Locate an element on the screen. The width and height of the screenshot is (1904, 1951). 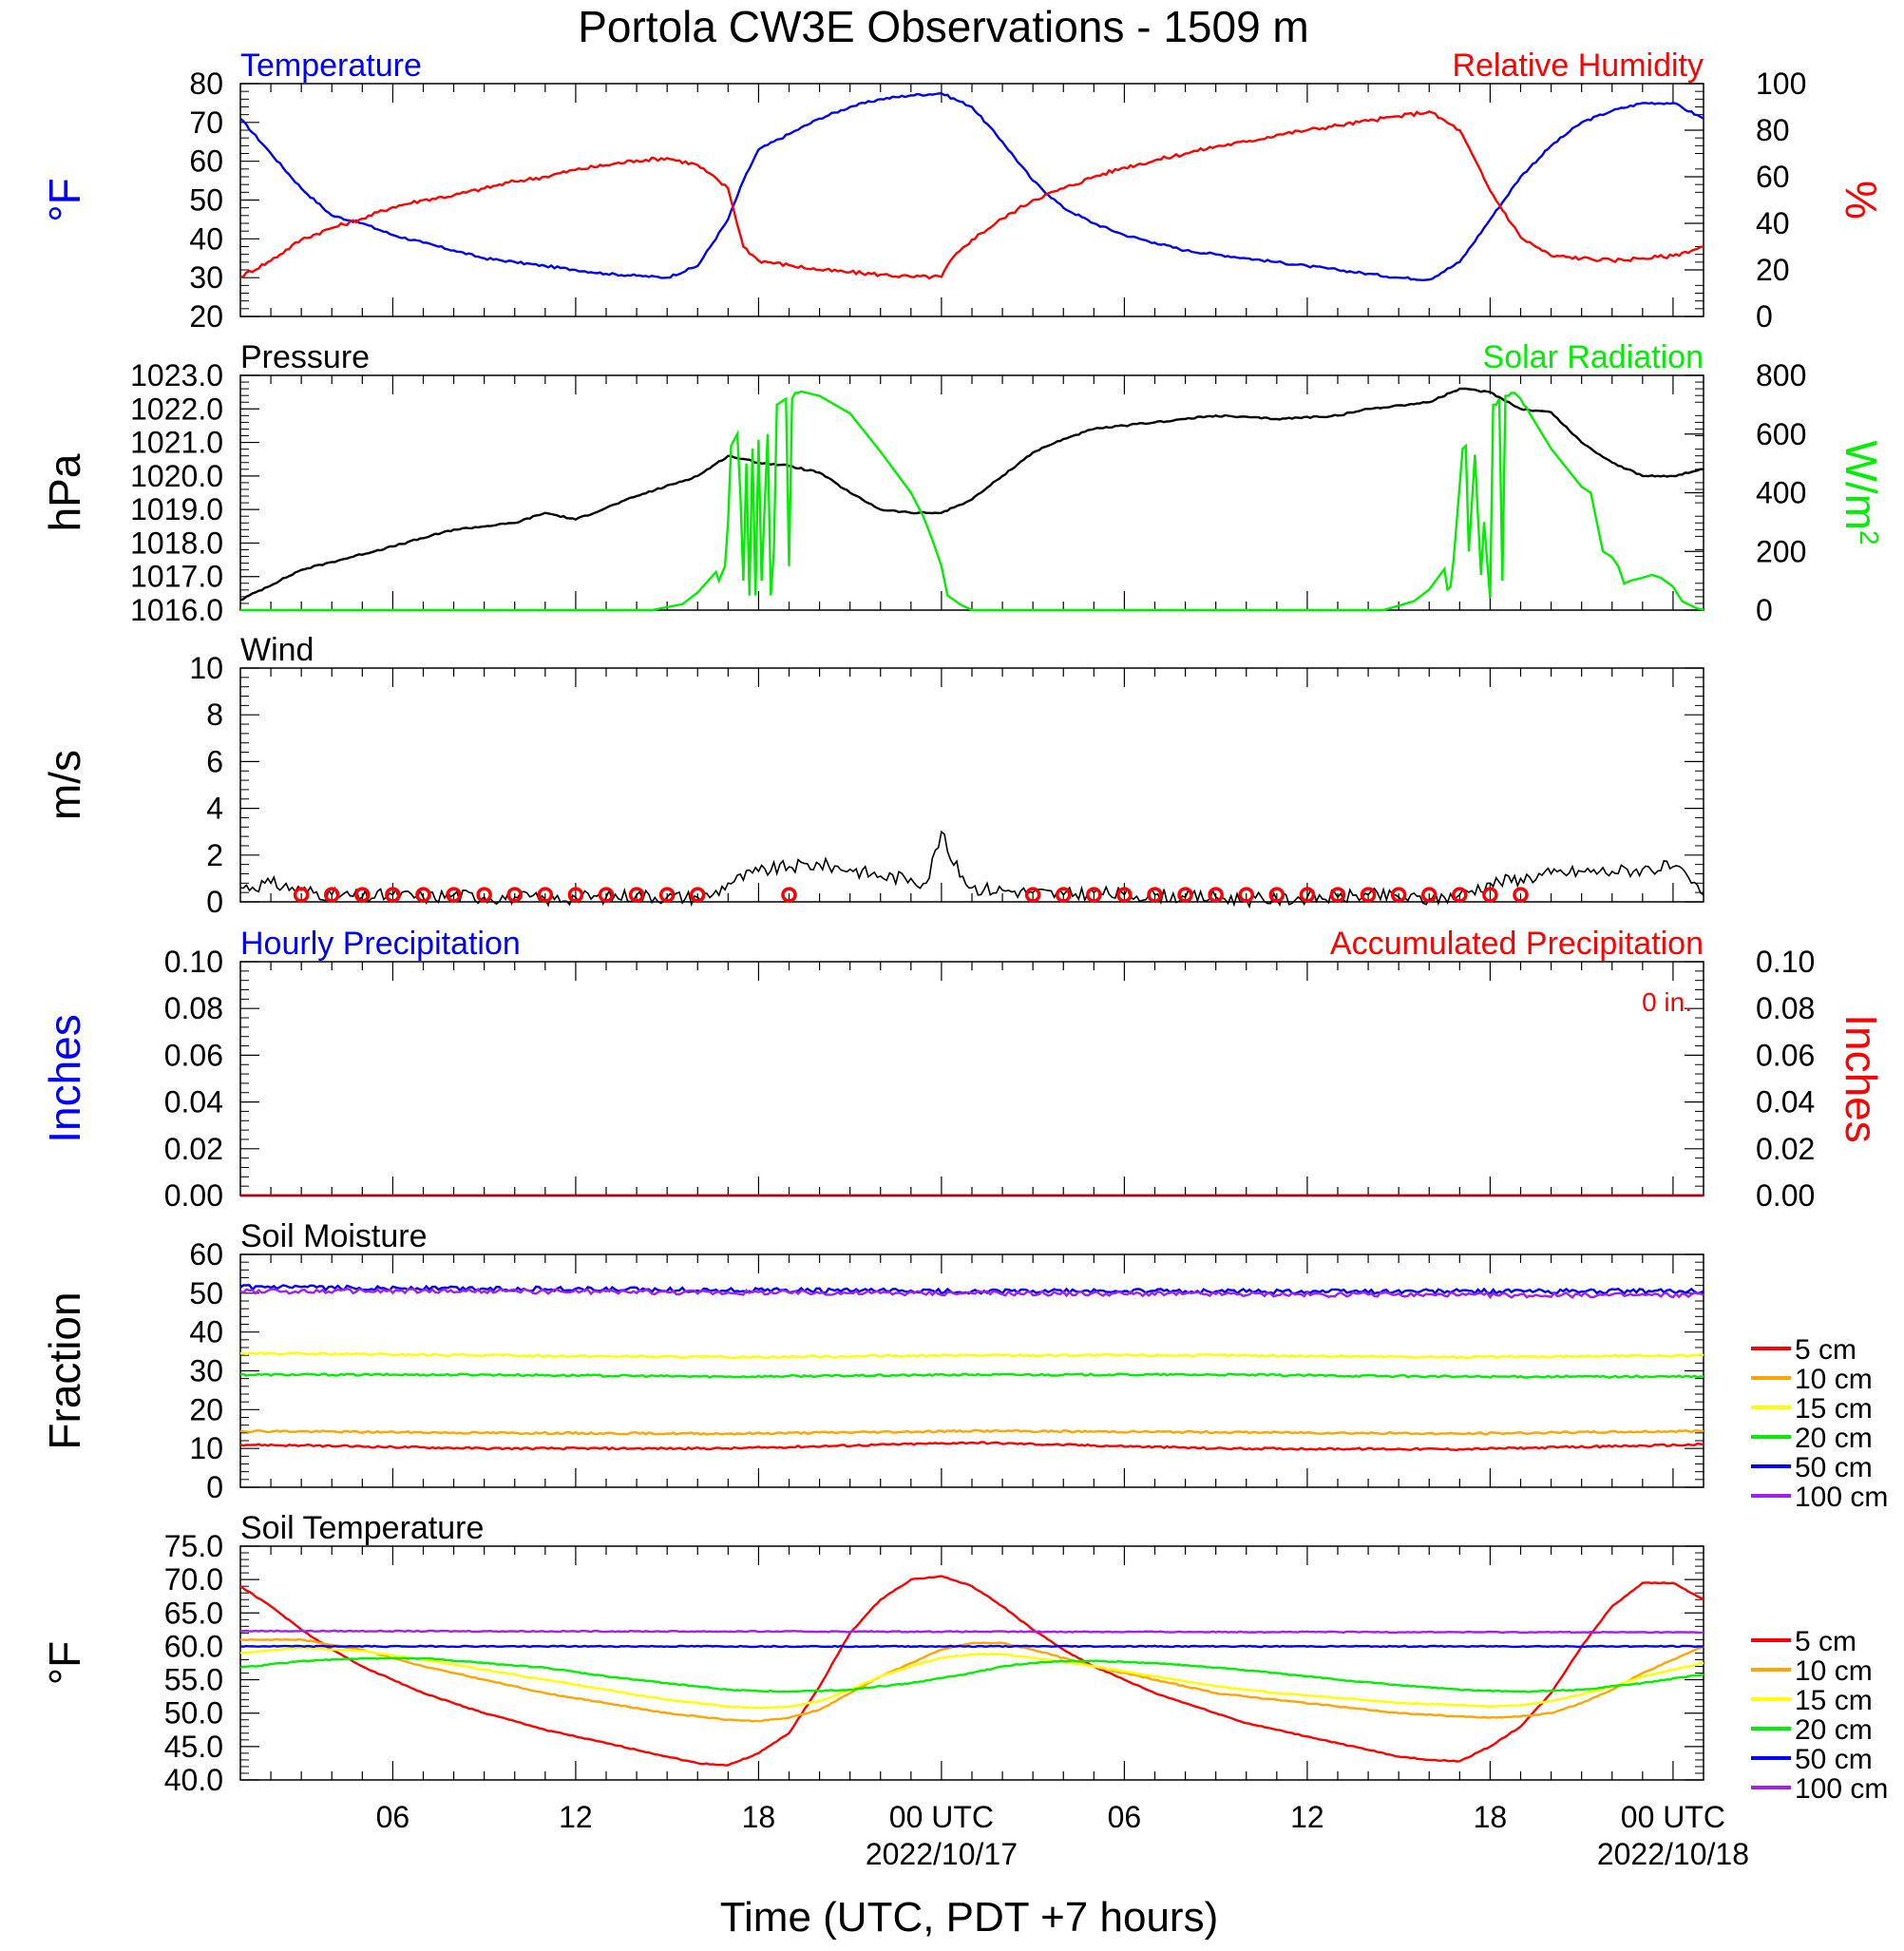
panel-title-left: Wind is located at coordinates (277, 650).